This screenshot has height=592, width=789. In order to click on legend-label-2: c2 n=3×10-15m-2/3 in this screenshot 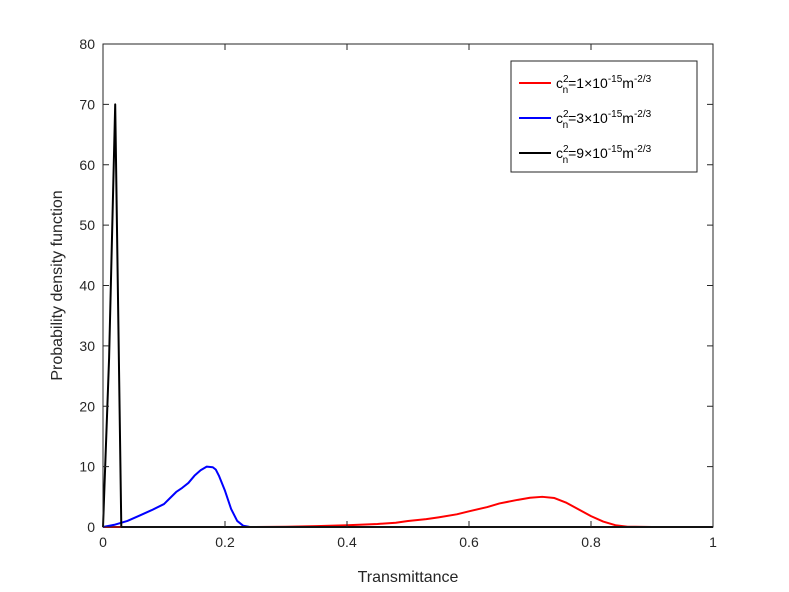, I will do `click(604, 120)`.